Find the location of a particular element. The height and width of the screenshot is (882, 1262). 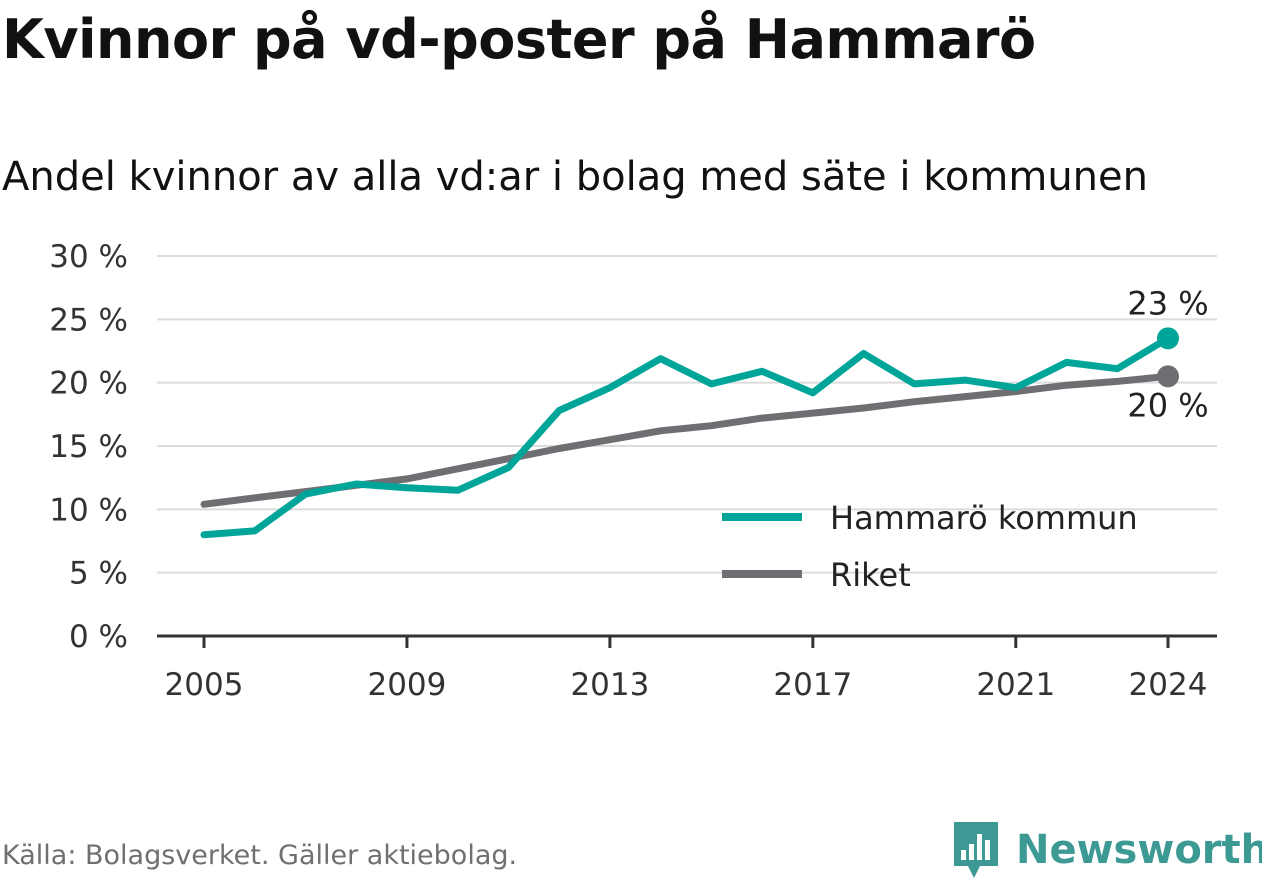

end-label-hammaro: 23 % is located at coordinates (1167, 303).